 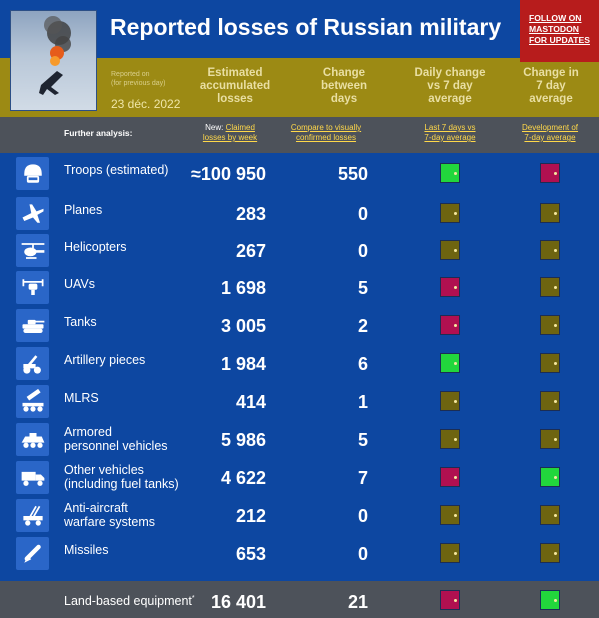 What do you see at coordinates (80, 284) in the screenshot?
I see `row-label: UAVs` at bounding box center [80, 284].